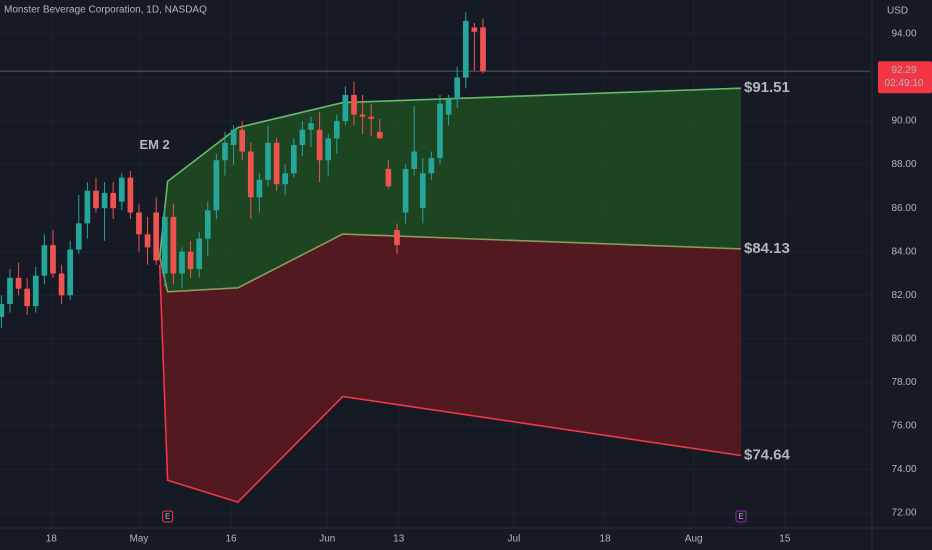 The image size is (932, 550). What do you see at coordinates (903, 426) in the screenshot?
I see `y-tick-label: 76.00` at bounding box center [903, 426].